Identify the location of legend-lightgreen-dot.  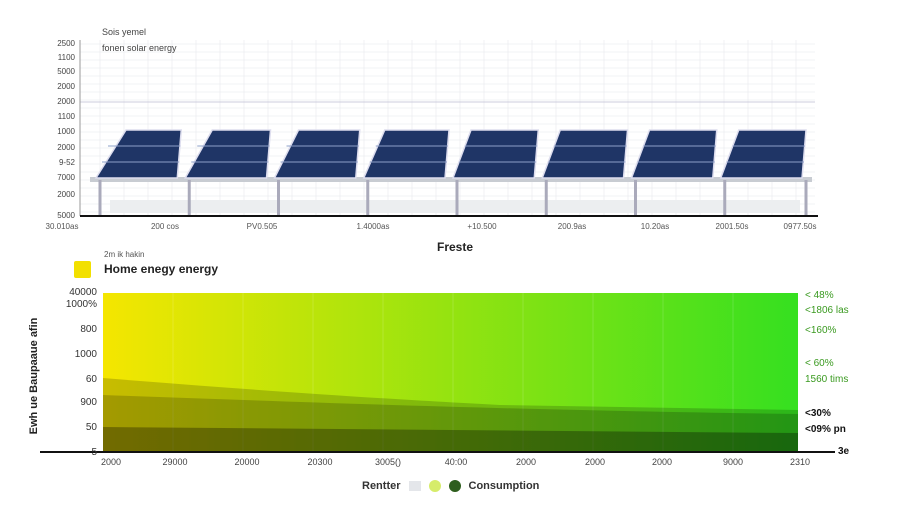
(434, 486).